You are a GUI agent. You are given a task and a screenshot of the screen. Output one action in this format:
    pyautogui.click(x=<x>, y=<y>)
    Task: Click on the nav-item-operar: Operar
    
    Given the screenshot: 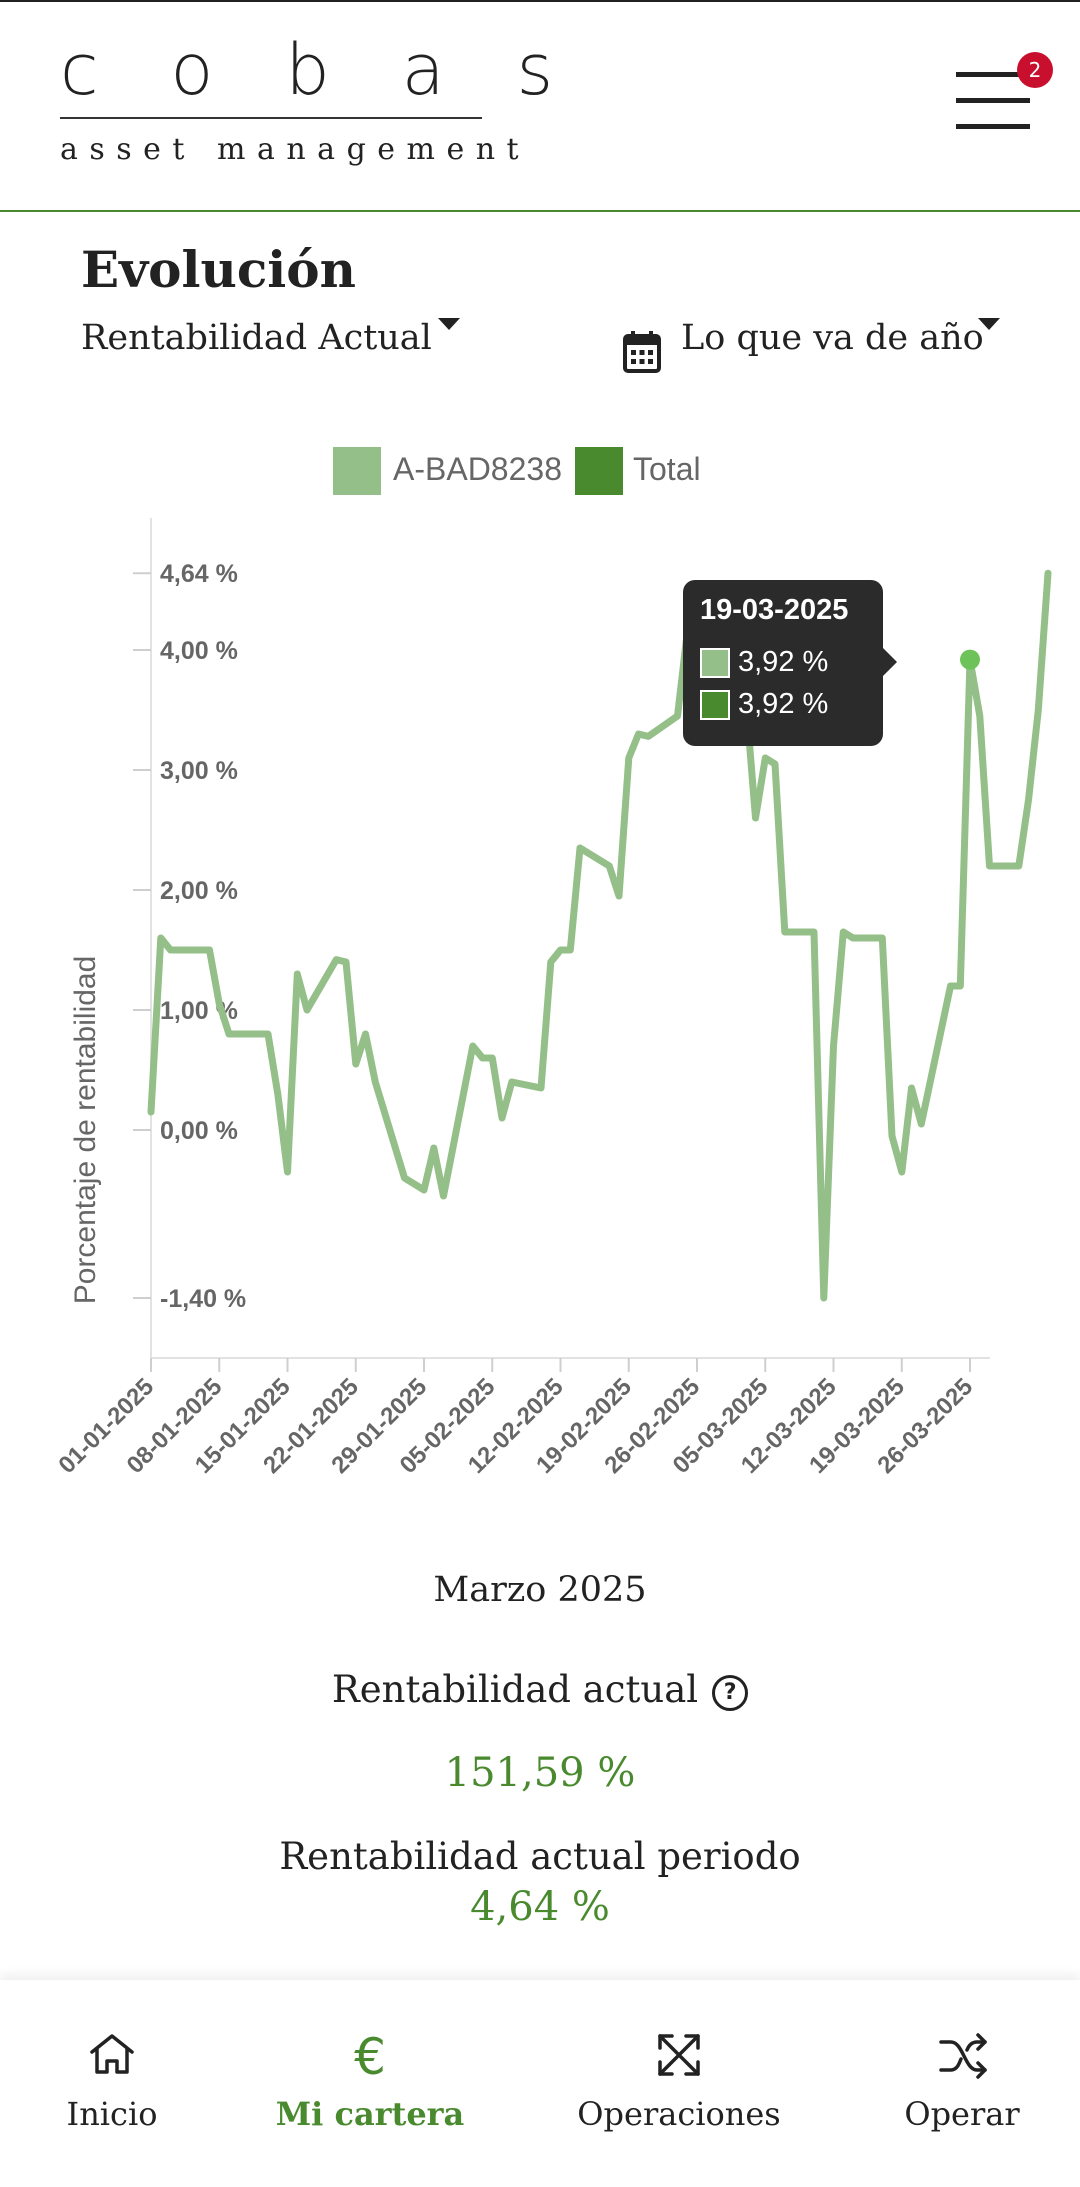 What is the action you would take?
    pyautogui.click(x=953, y=2083)
    